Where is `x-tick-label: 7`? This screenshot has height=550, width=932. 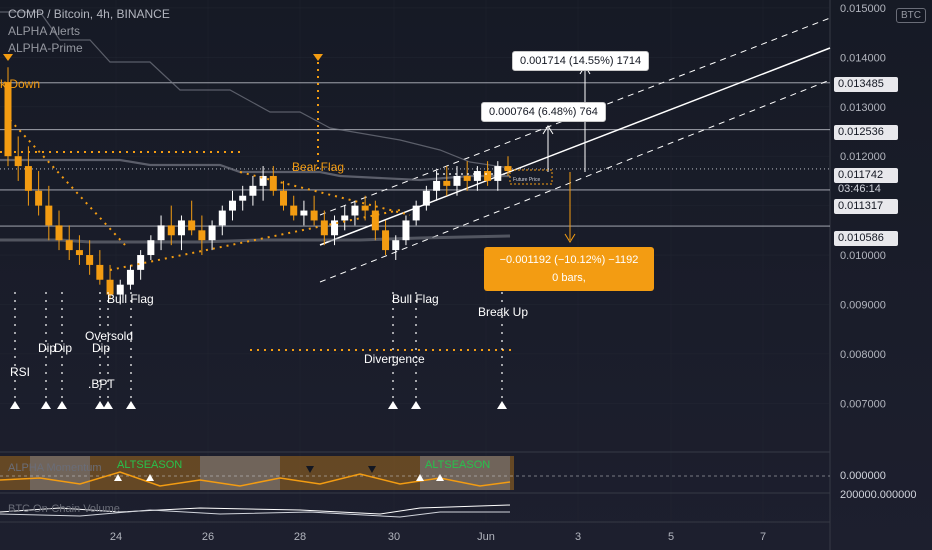 x-tick-label: 7 is located at coordinates (763, 537).